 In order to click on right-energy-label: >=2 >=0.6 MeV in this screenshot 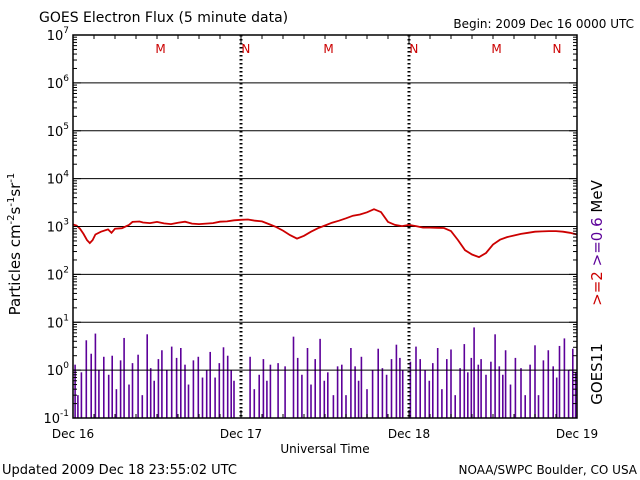, I will do `click(597, 242)`.